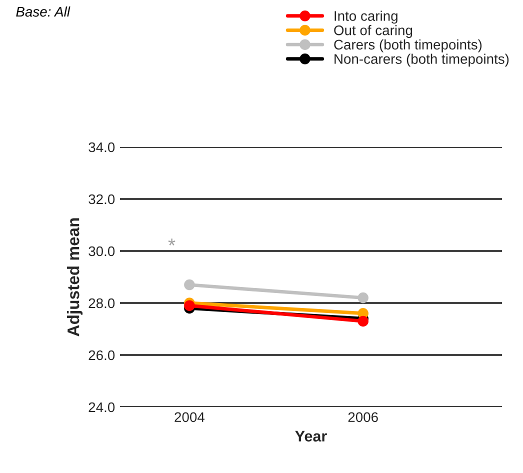  I want to click on legend-label: Into caring, so click(366, 17).